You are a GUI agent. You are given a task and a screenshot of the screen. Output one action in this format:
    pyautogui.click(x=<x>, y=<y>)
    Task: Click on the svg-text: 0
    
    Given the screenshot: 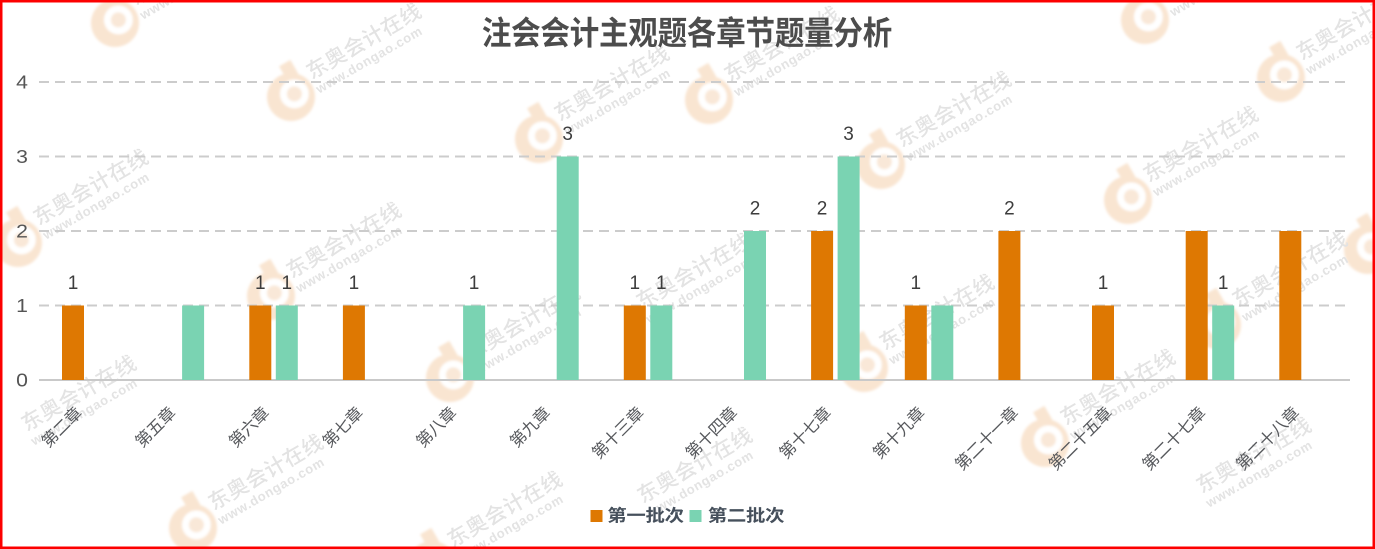 What is the action you would take?
    pyautogui.click(x=22, y=380)
    